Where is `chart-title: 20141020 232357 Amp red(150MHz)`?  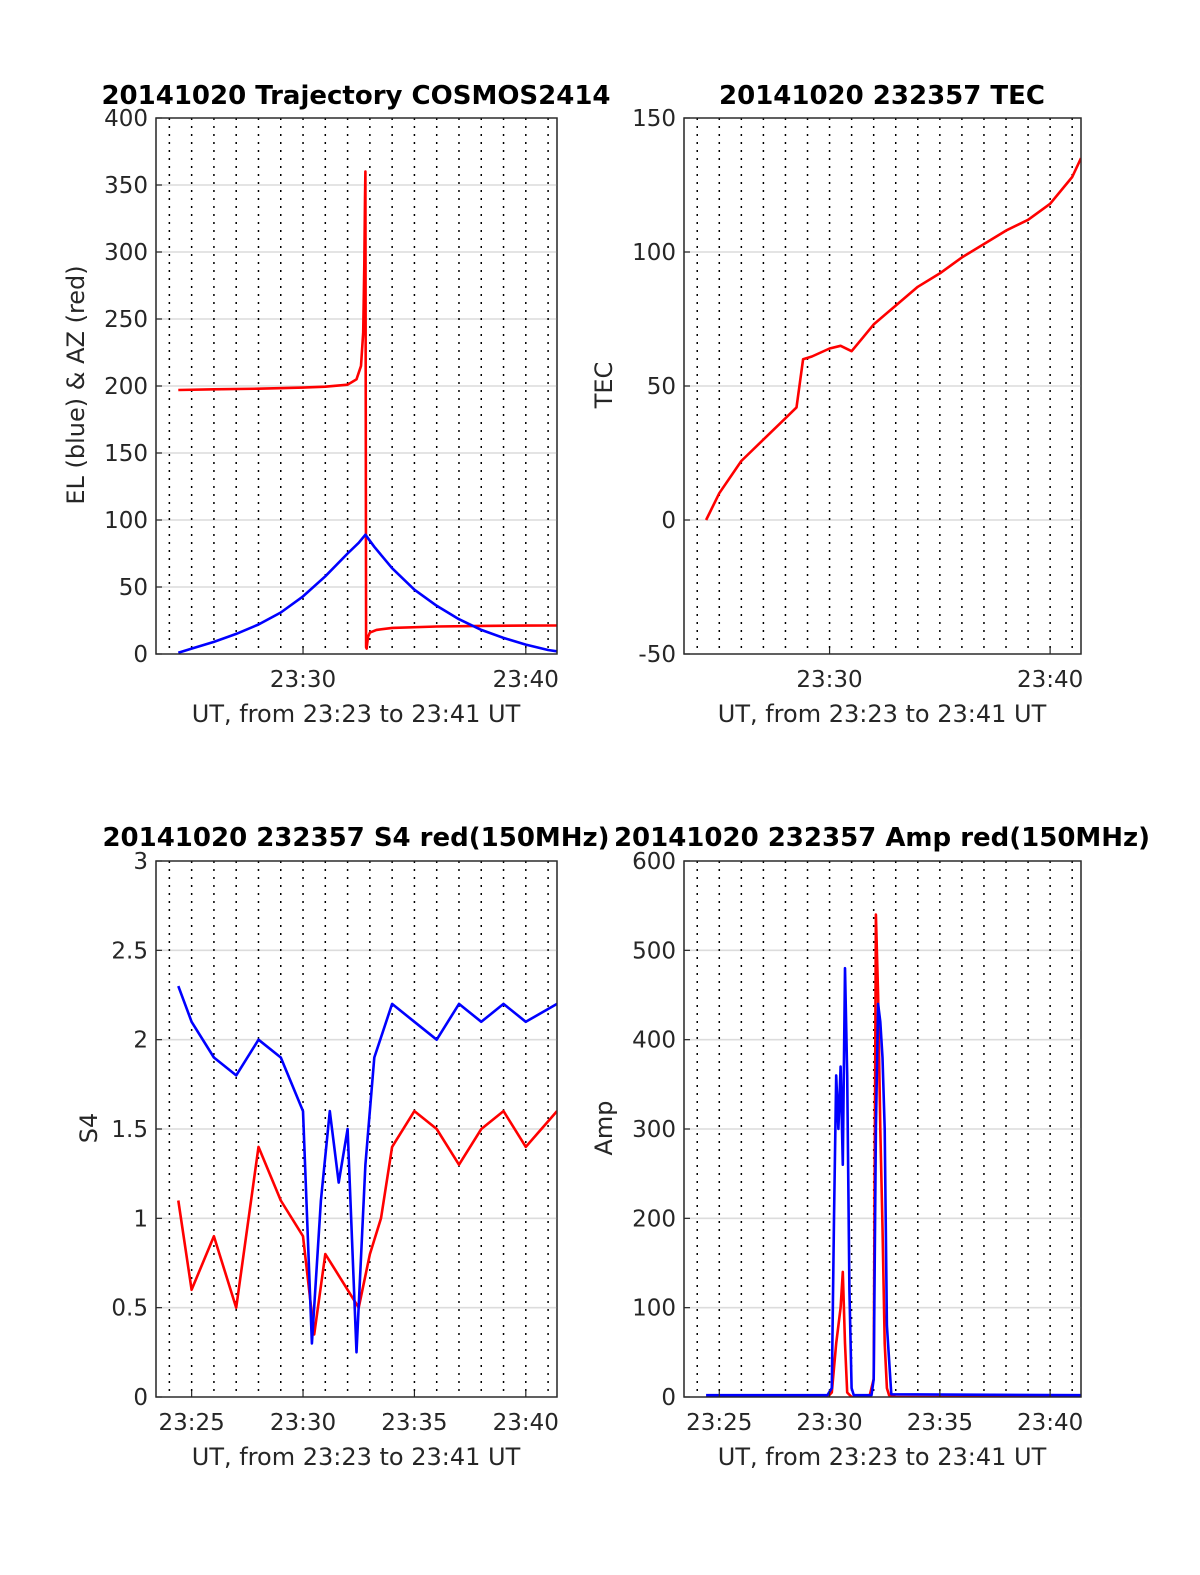 chart-title: 20141020 232357 Amp red(150MHz) is located at coordinates (882, 838).